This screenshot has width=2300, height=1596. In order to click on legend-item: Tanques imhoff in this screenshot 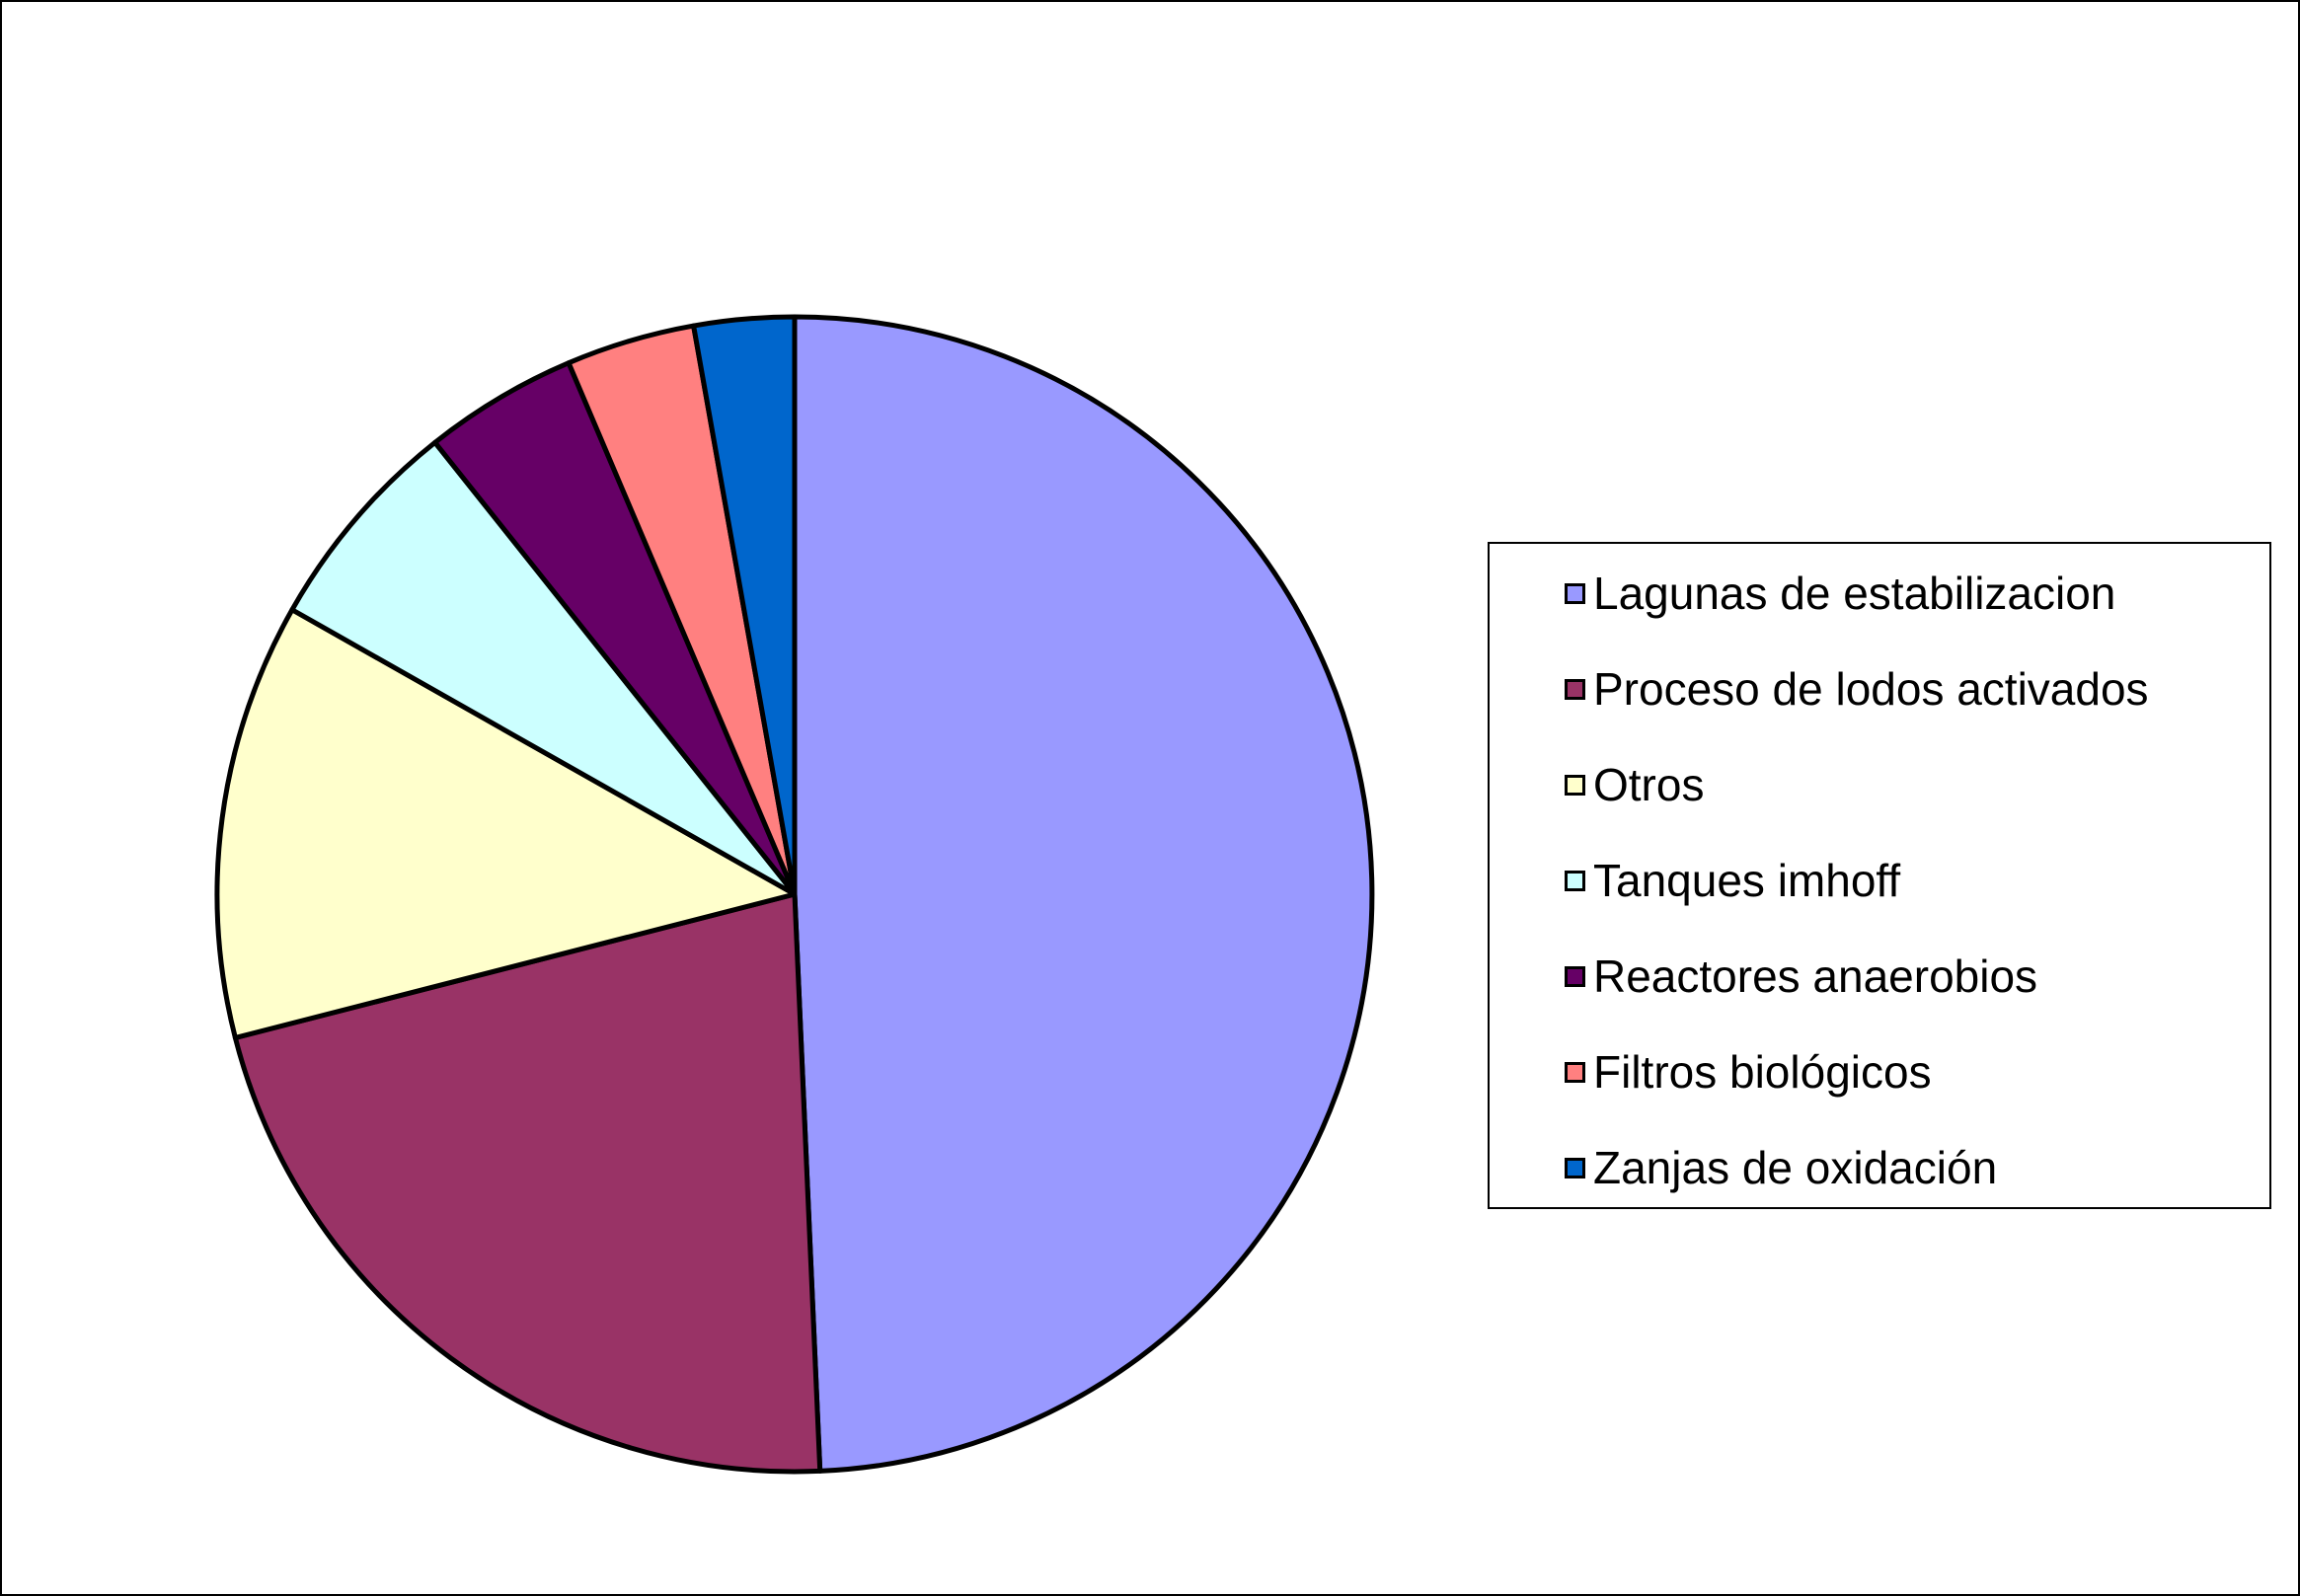, I will do `click(1733, 880)`.